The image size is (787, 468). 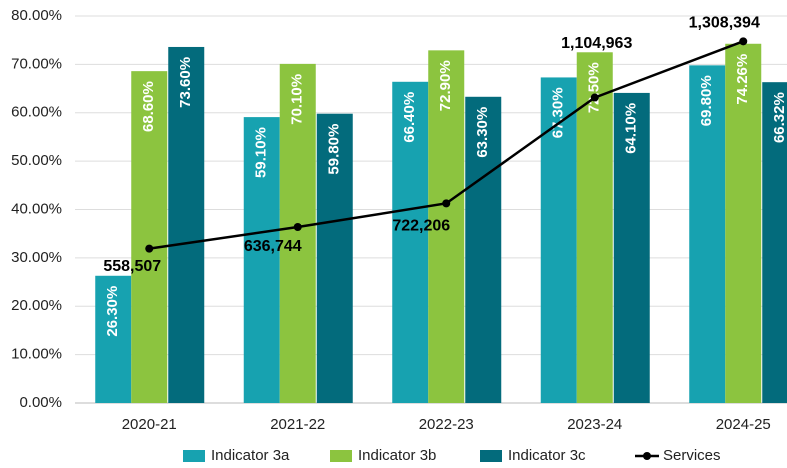 I want to click on bar-value-label: 72.90%, so click(x=445, y=85).